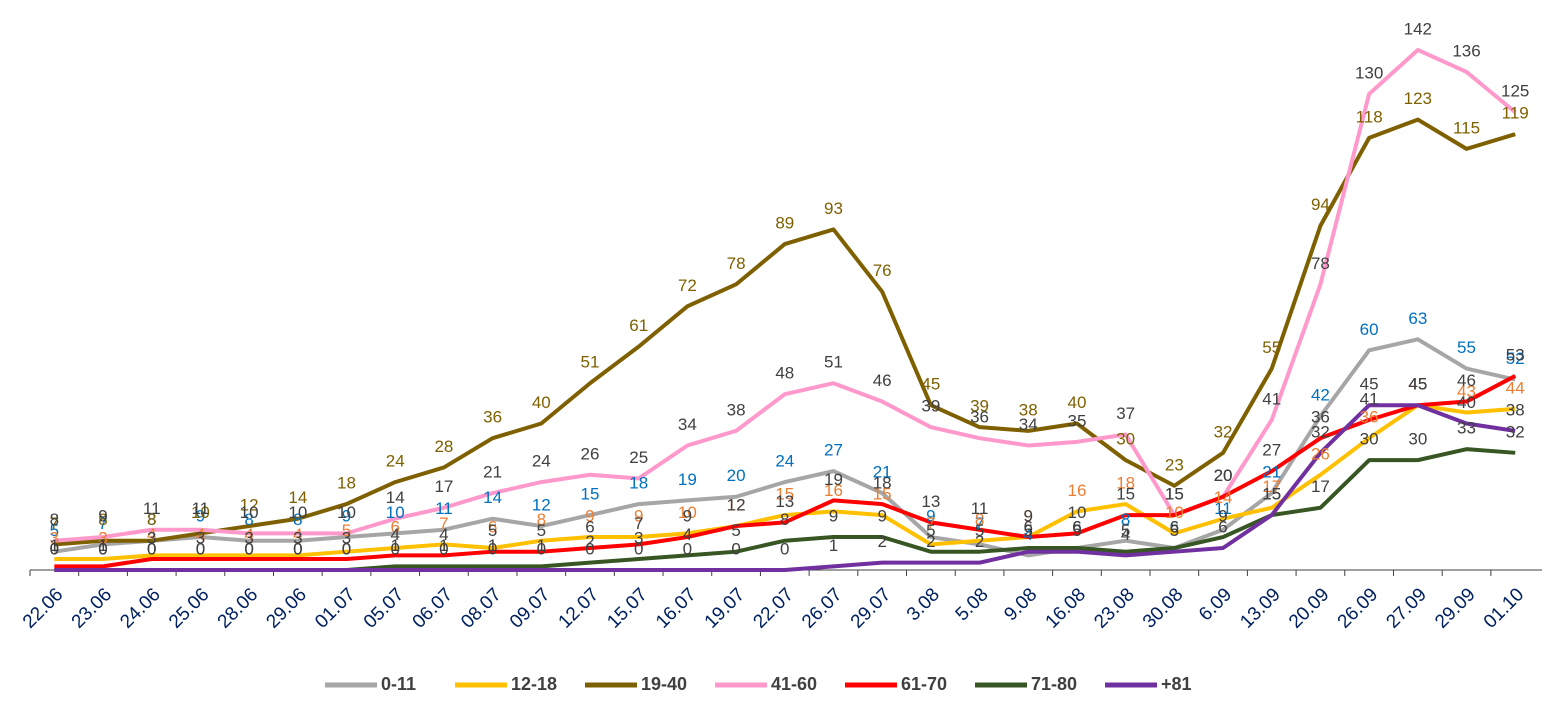 Image resolution: width=1550 pixels, height=702 pixels. What do you see at coordinates (1260, 608) in the screenshot?
I see `x-tick-label: 13.09` at bounding box center [1260, 608].